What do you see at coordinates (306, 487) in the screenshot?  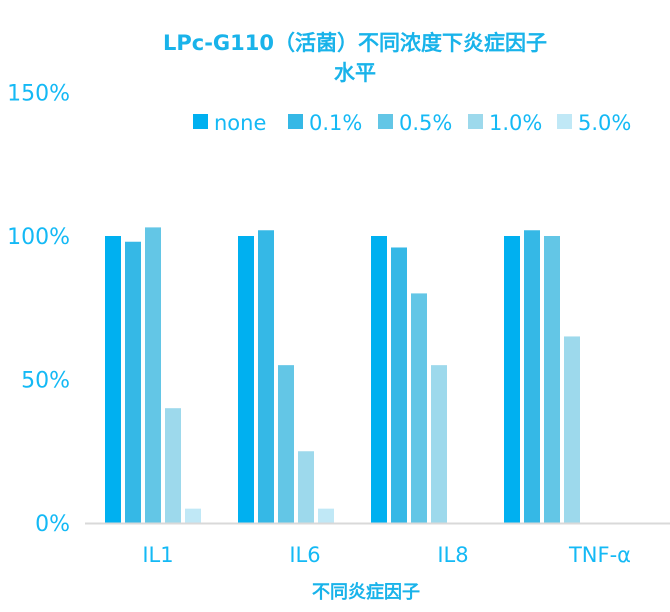 I see `bar-IL6-1.0%` at bounding box center [306, 487].